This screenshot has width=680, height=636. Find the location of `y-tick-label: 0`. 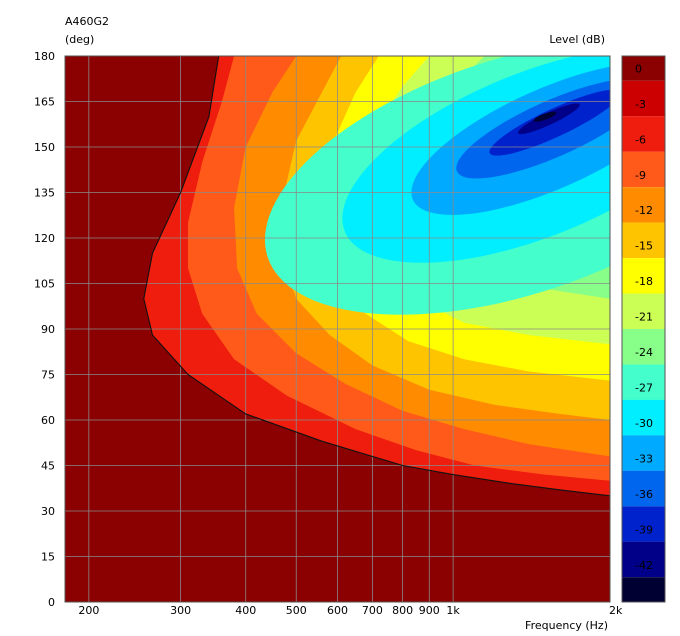

y-tick-label: 0 is located at coordinates (51, 602).